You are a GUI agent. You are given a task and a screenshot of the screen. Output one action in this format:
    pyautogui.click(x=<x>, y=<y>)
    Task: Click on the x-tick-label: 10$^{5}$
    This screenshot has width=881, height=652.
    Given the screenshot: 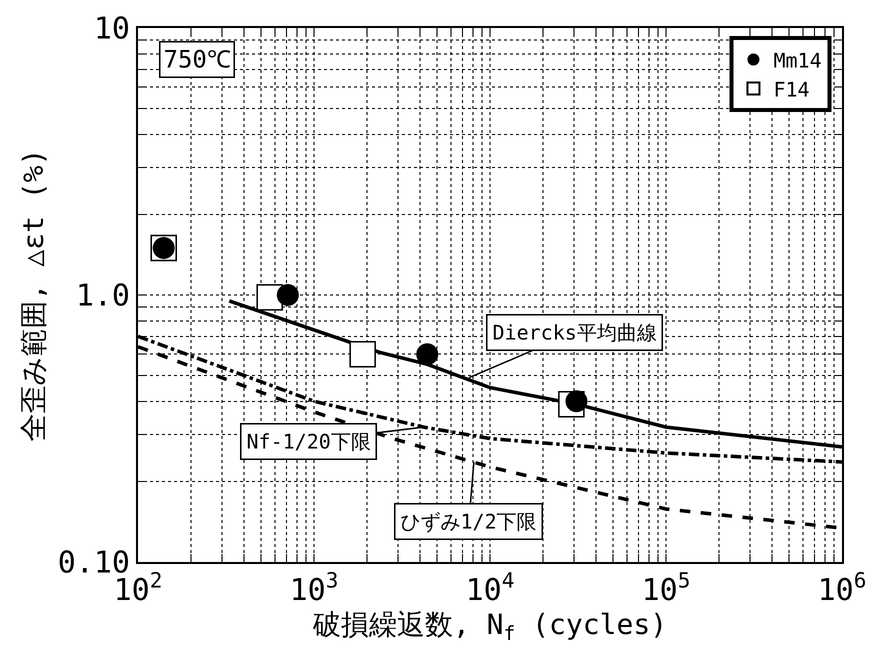 What is the action you would take?
    pyautogui.click(x=666, y=588)
    